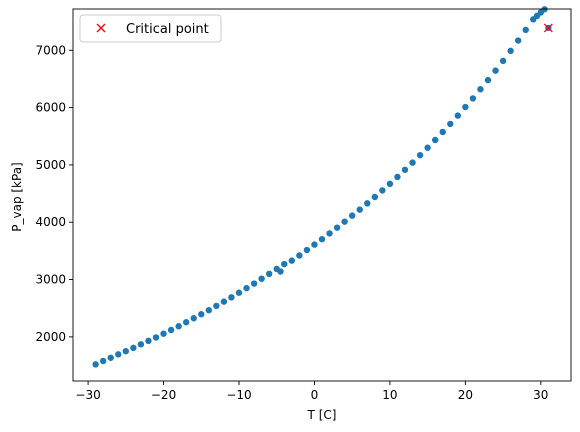 The height and width of the screenshot is (432, 580). Describe the element at coordinates (548, 28) in the screenshot. I see `critical-point-marker` at that location.